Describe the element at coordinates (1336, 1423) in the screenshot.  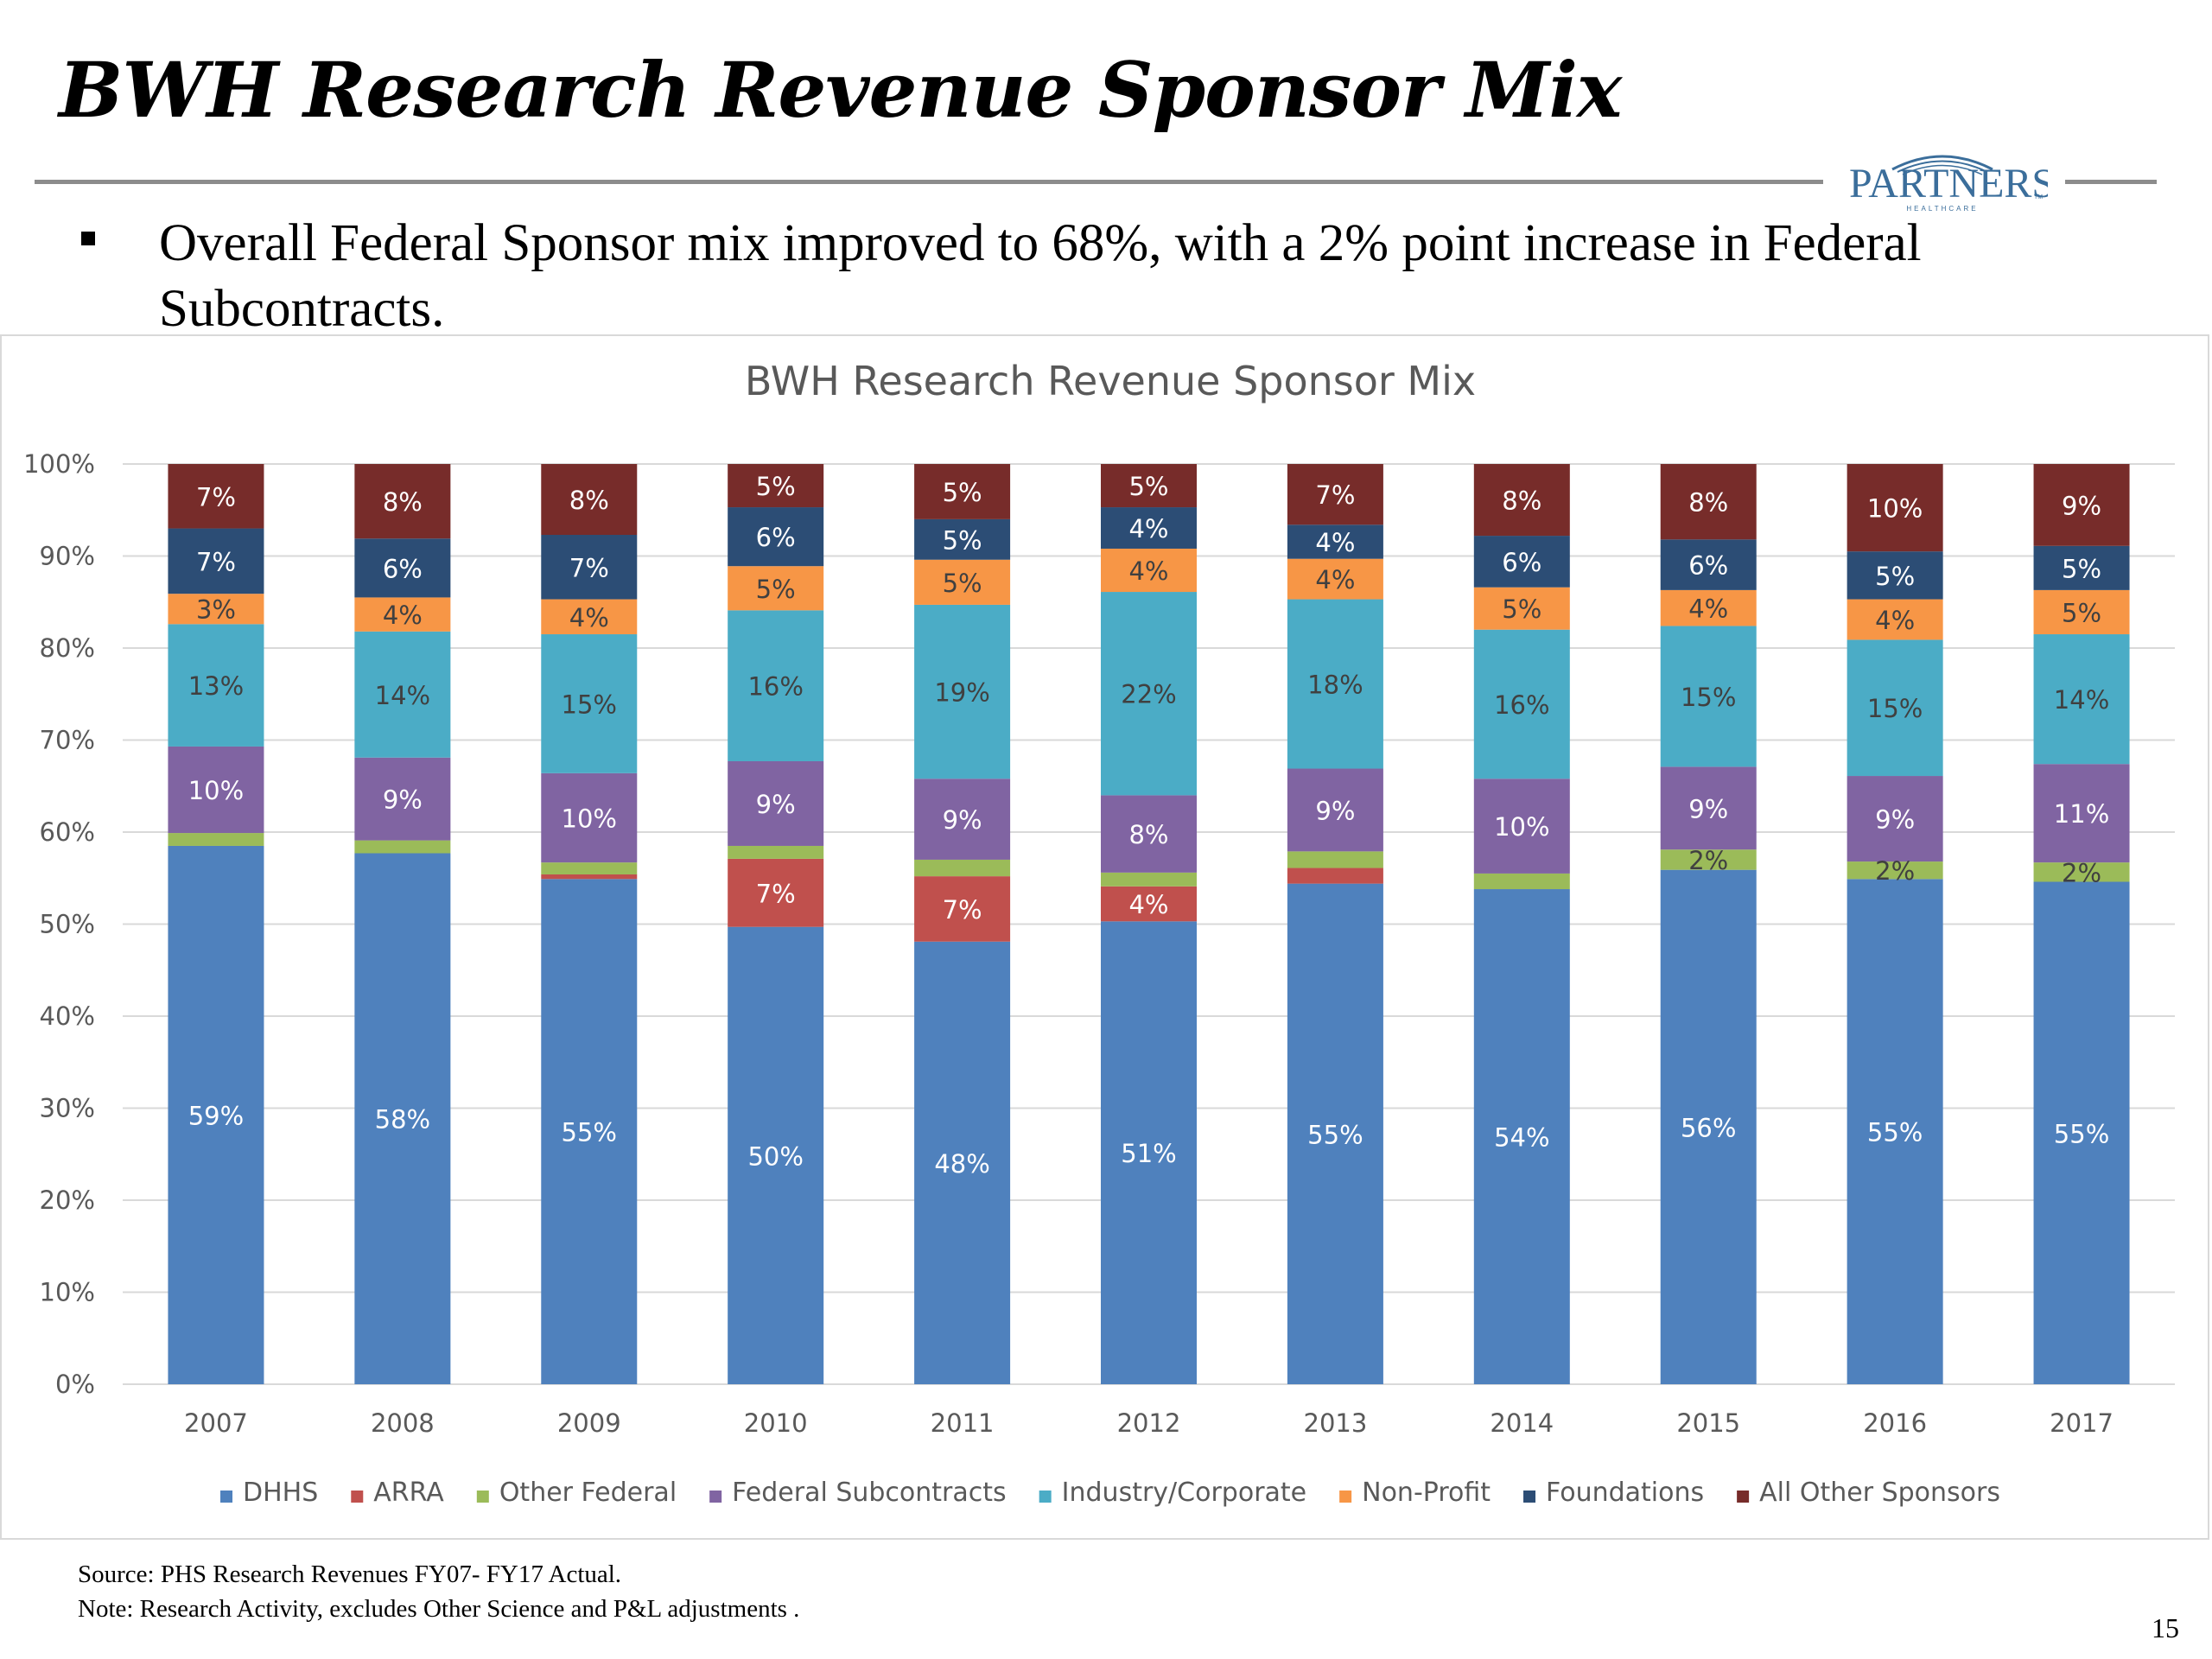
I see `x-tick-label: 2013` at that location.